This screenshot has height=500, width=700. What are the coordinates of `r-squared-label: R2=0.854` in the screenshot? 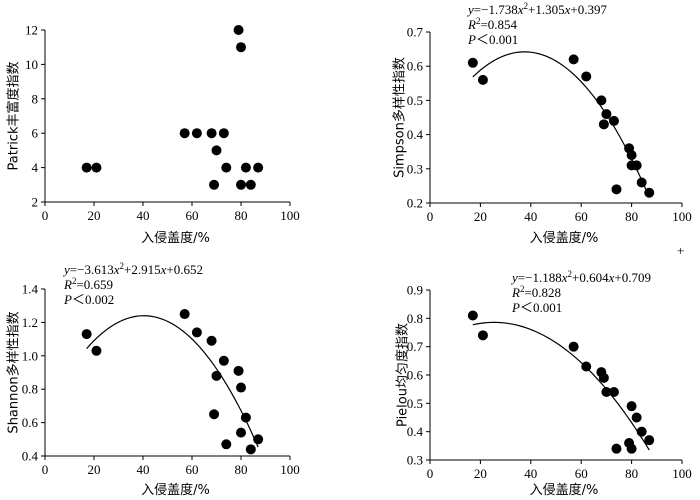 It's located at (492, 24).